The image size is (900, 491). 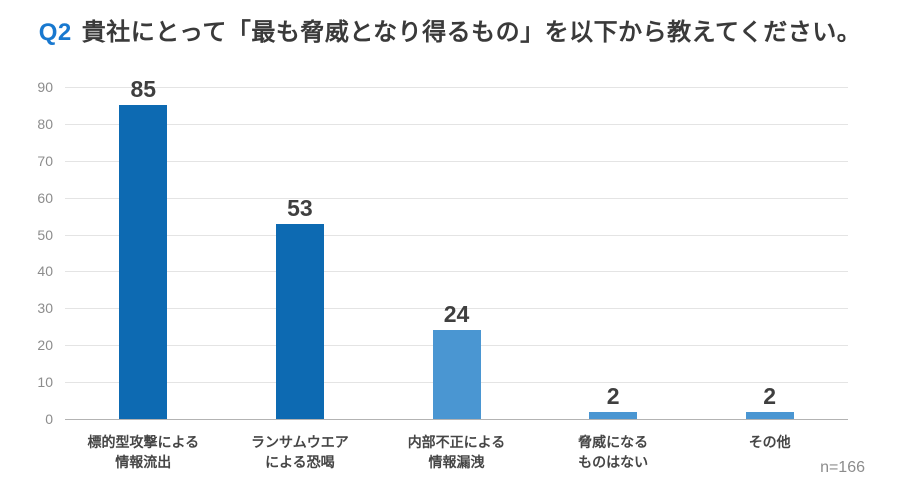 What do you see at coordinates (45, 87) in the screenshot?
I see `y-tick-label: 90` at bounding box center [45, 87].